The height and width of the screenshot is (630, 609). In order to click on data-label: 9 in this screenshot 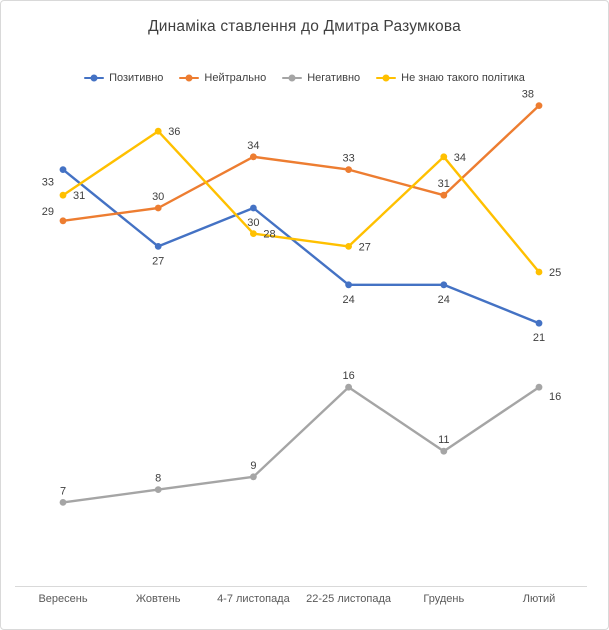, I will do `click(253, 466)`.